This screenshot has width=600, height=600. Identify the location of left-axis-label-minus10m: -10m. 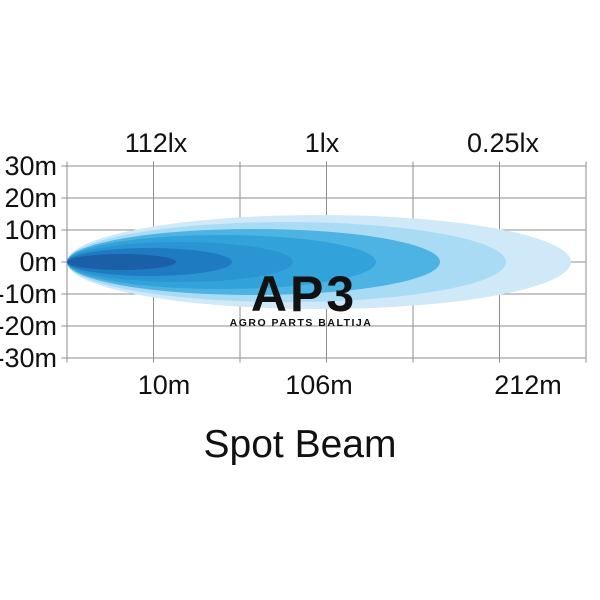
(28, 294).